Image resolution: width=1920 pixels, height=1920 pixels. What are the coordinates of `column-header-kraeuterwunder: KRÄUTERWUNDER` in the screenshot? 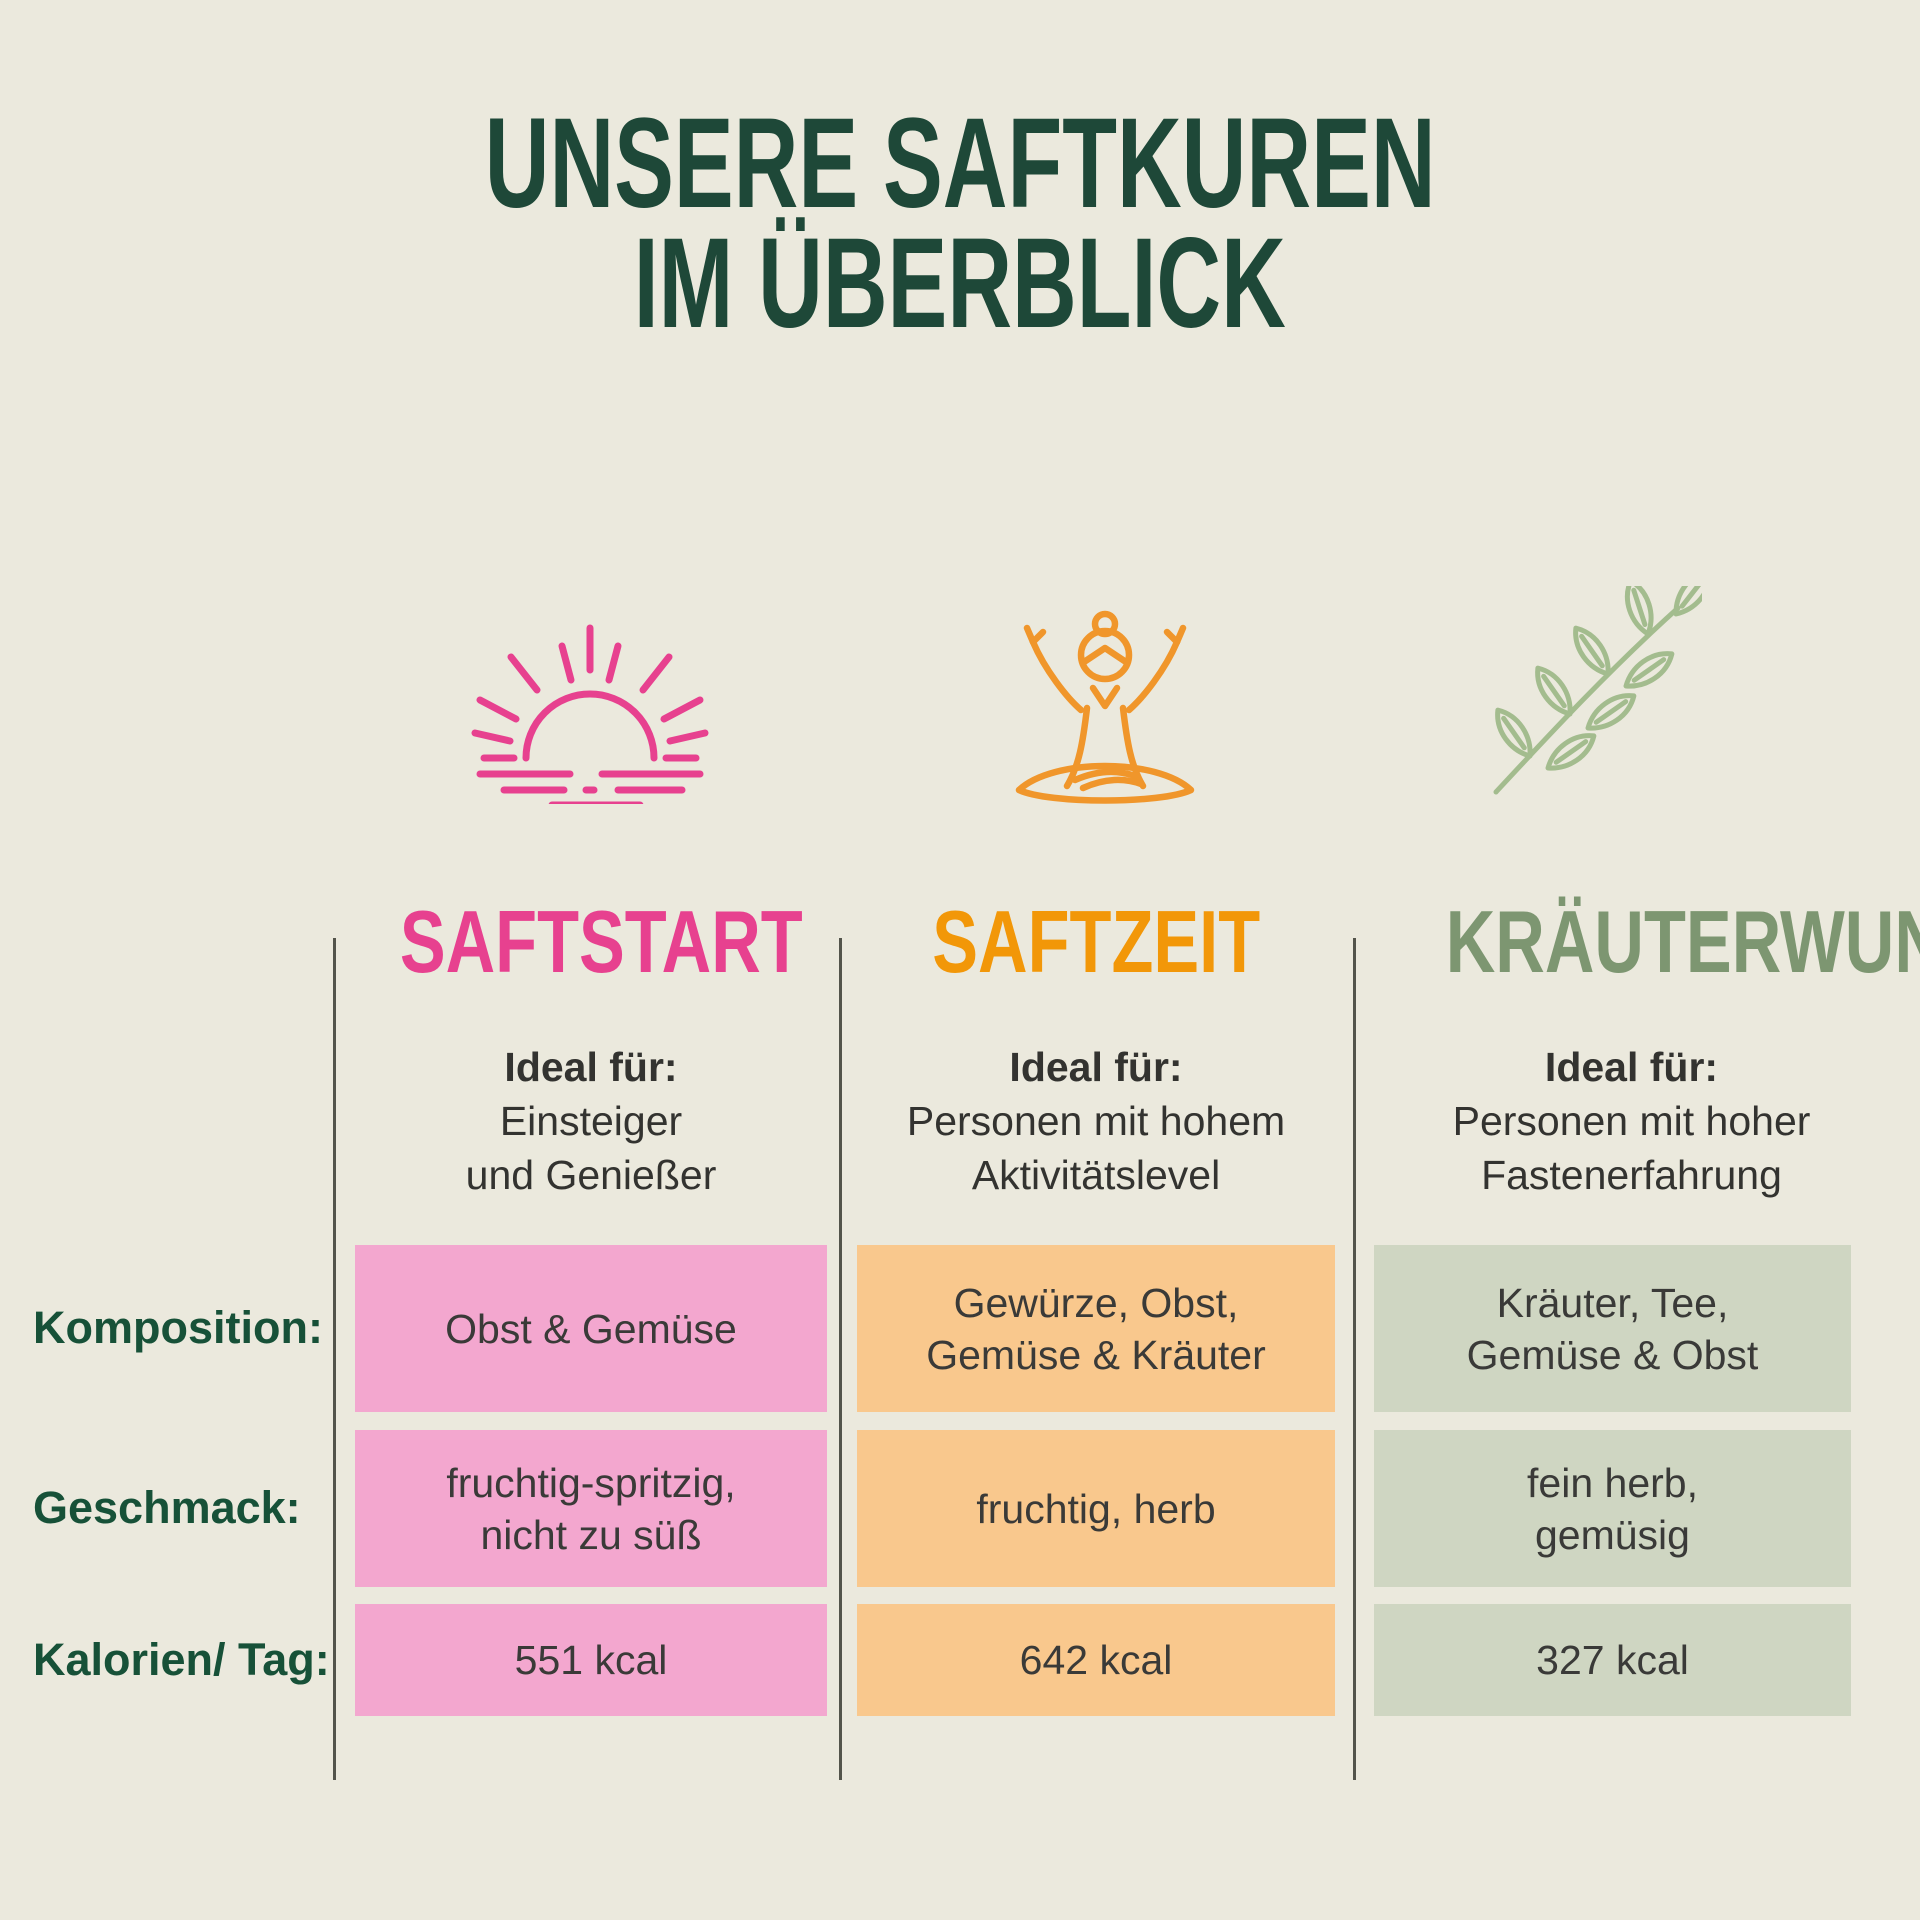 It's located at (1682, 941).